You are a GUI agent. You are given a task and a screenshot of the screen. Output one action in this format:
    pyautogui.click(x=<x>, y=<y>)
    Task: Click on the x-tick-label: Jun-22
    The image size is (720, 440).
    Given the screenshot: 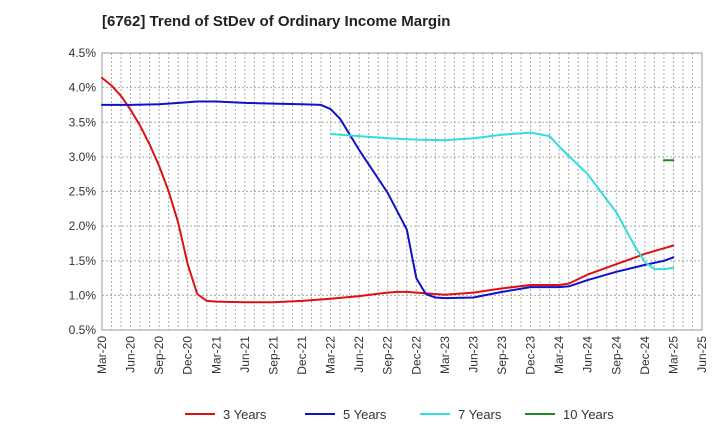 What is the action you would take?
    pyautogui.click(x=359, y=354)
    